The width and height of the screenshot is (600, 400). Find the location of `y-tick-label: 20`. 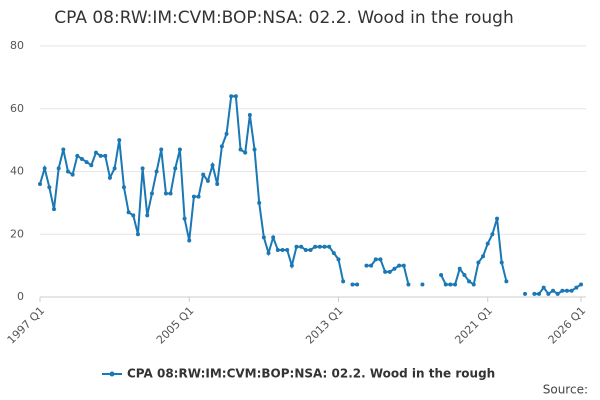

y-tick-label: 20 is located at coordinates (17, 233).